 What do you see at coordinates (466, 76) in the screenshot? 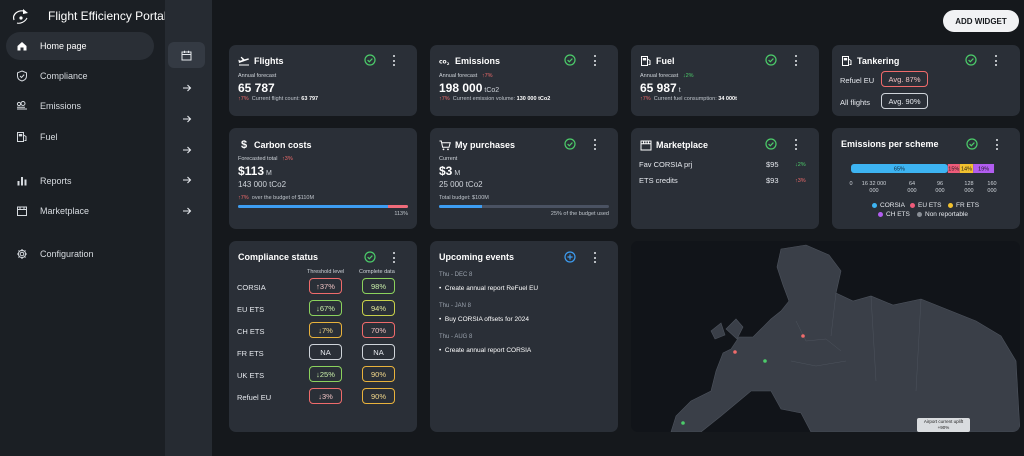
I see `forecast-label: Annual forecast ↑7%` at bounding box center [466, 76].